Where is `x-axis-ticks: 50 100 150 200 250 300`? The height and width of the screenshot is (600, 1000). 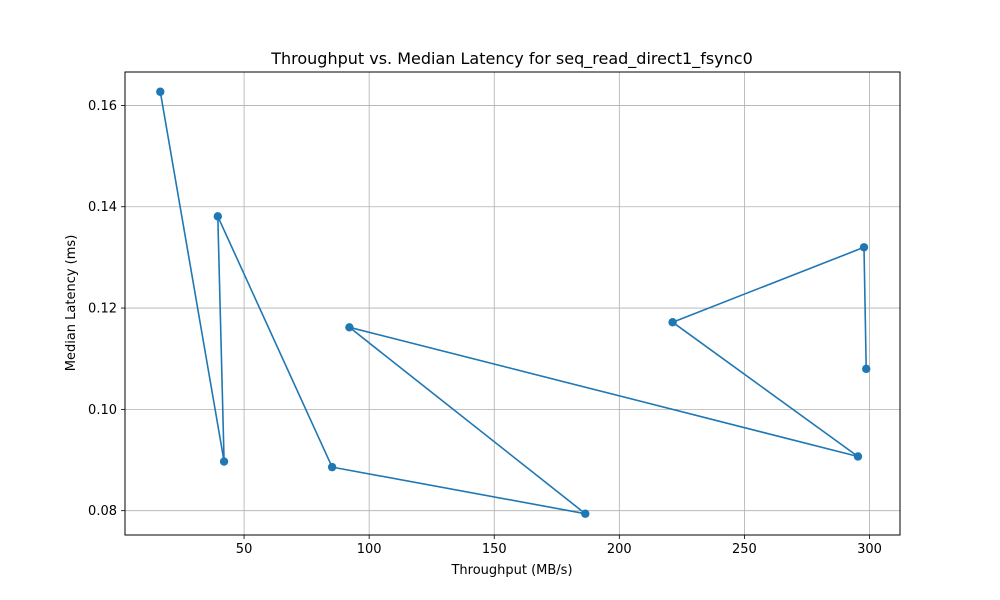
x-axis-ticks: 50 100 150 200 250 300 is located at coordinates (559, 546).